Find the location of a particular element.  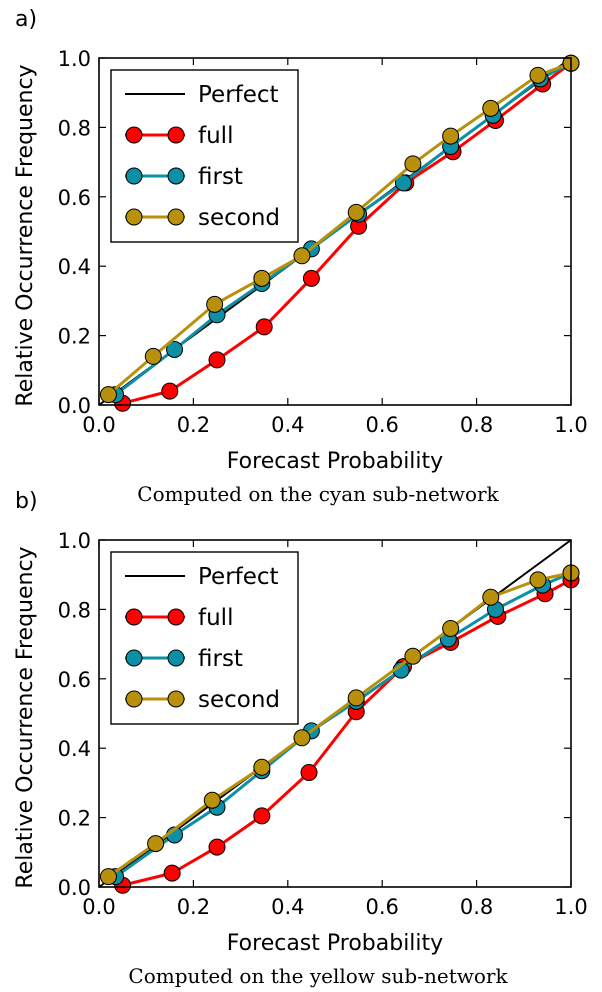

panel-label: b) is located at coordinates (26, 501).